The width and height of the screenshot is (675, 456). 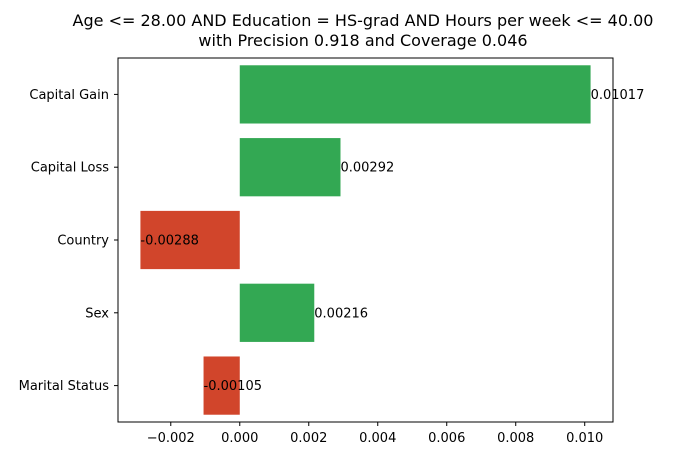 I want to click on x-tick-label: 0.000, so click(x=239, y=438).